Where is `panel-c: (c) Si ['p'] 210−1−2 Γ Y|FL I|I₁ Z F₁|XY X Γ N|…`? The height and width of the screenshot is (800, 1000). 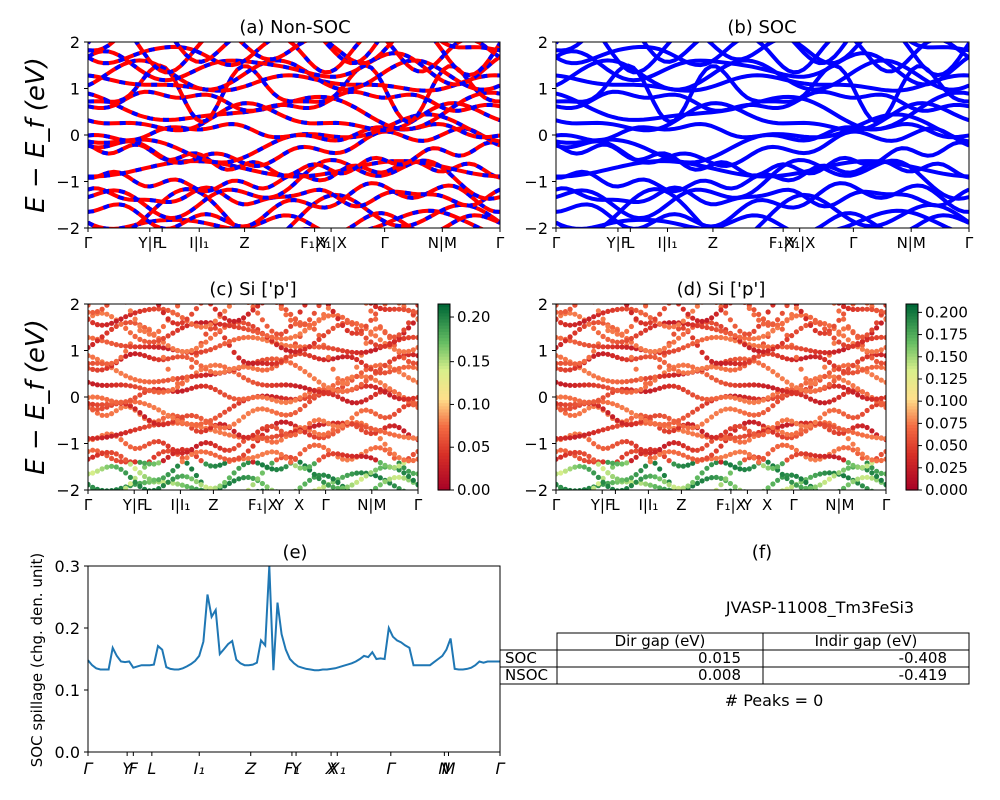 panel-c: (c) Si ['p'] 210−1−2 Γ Y|FL I|I₁ Z F₁|XY X Γ N|… is located at coordinates (273, 396).